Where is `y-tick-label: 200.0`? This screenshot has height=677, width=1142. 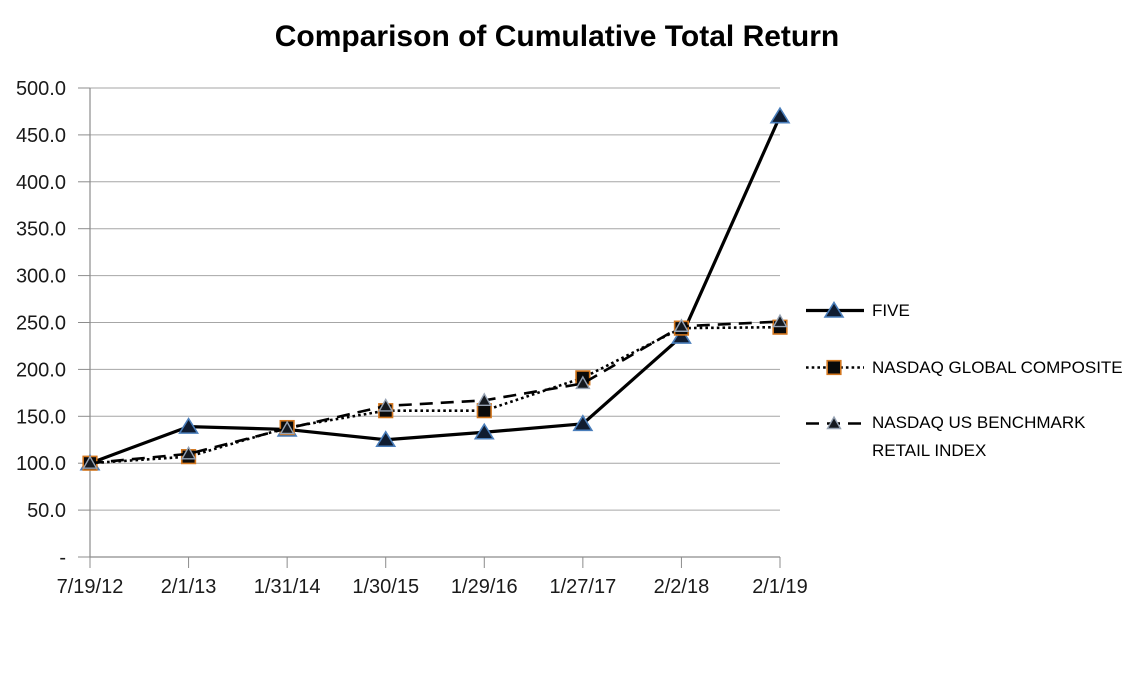
y-tick-label: 200.0 is located at coordinates (41, 370).